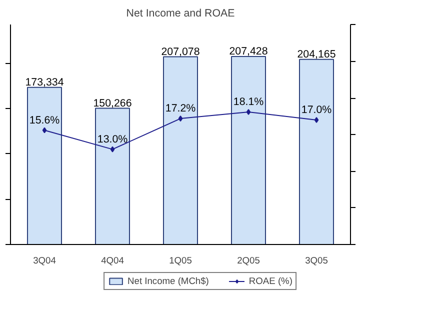 The width and height of the screenshot is (424, 336). What do you see at coordinates (44, 261) in the screenshot?
I see `x-tick-label: 3Q04` at bounding box center [44, 261].